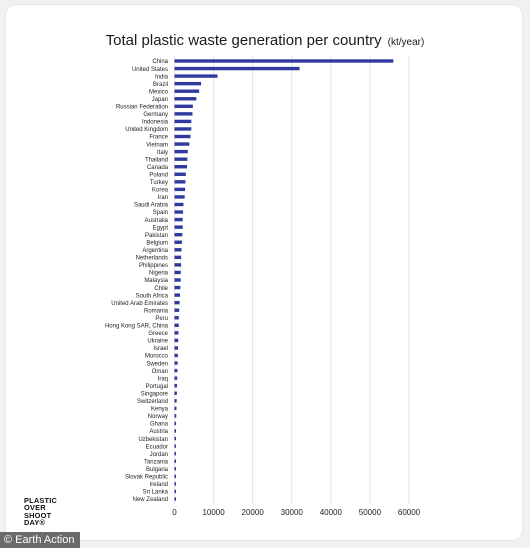 This screenshot has width=530, height=548. Describe the element at coordinates (137, 327) in the screenshot. I see `category-label: Hong Kong SAR, China` at that location.